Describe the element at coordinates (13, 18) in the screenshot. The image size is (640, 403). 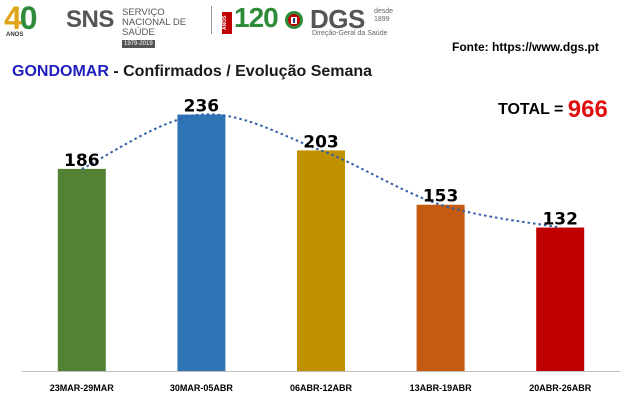
I see `logo-40-digit-4: 4` at that location.